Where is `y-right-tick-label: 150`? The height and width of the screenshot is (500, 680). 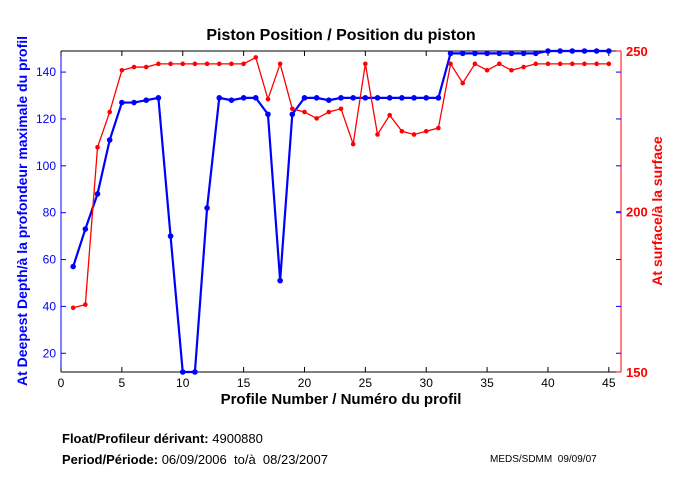
y-right-tick-label: 150 is located at coordinates (637, 372).